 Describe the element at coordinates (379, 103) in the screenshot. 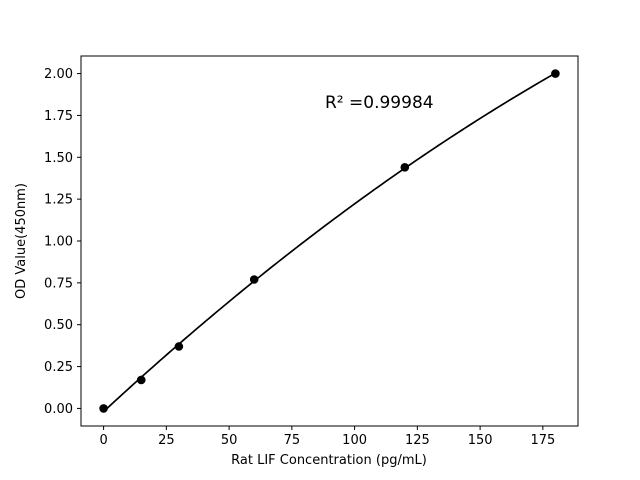

I see `r-squared-annotation: R² =0.99984` at that location.